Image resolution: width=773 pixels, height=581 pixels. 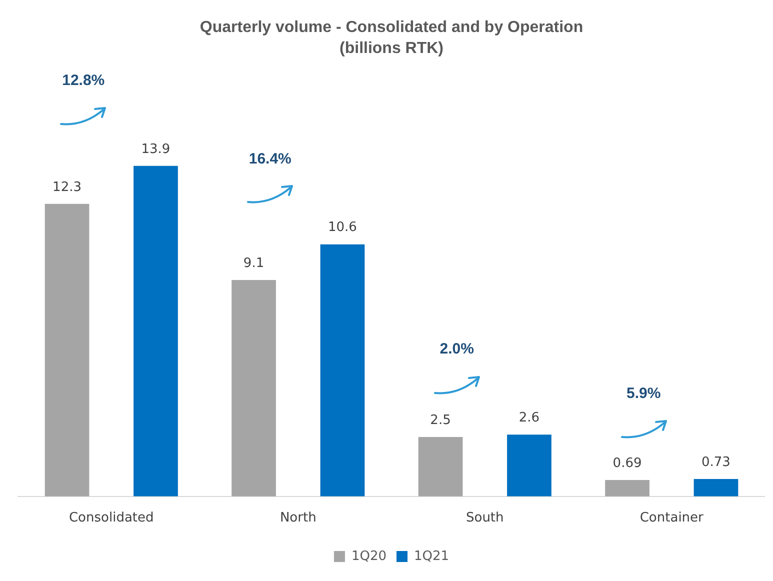 I want to click on data-label: 0.69, so click(x=627, y=463).